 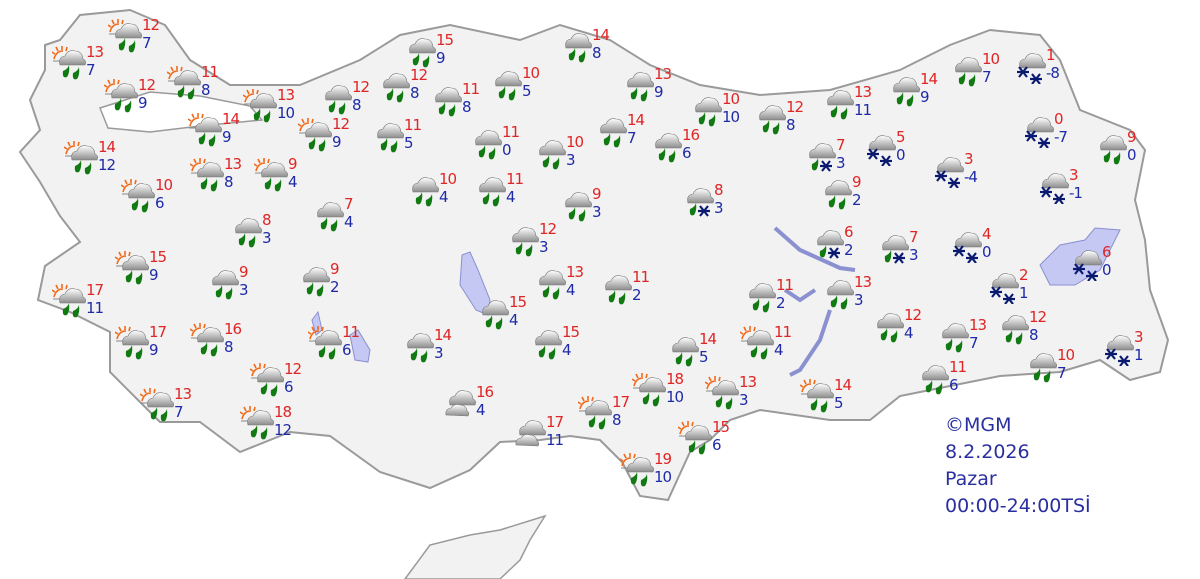 What do you see at coordinates (95, 290) in the screenshot?
I see `high-temp: 17` at bounding box center [95, 290].